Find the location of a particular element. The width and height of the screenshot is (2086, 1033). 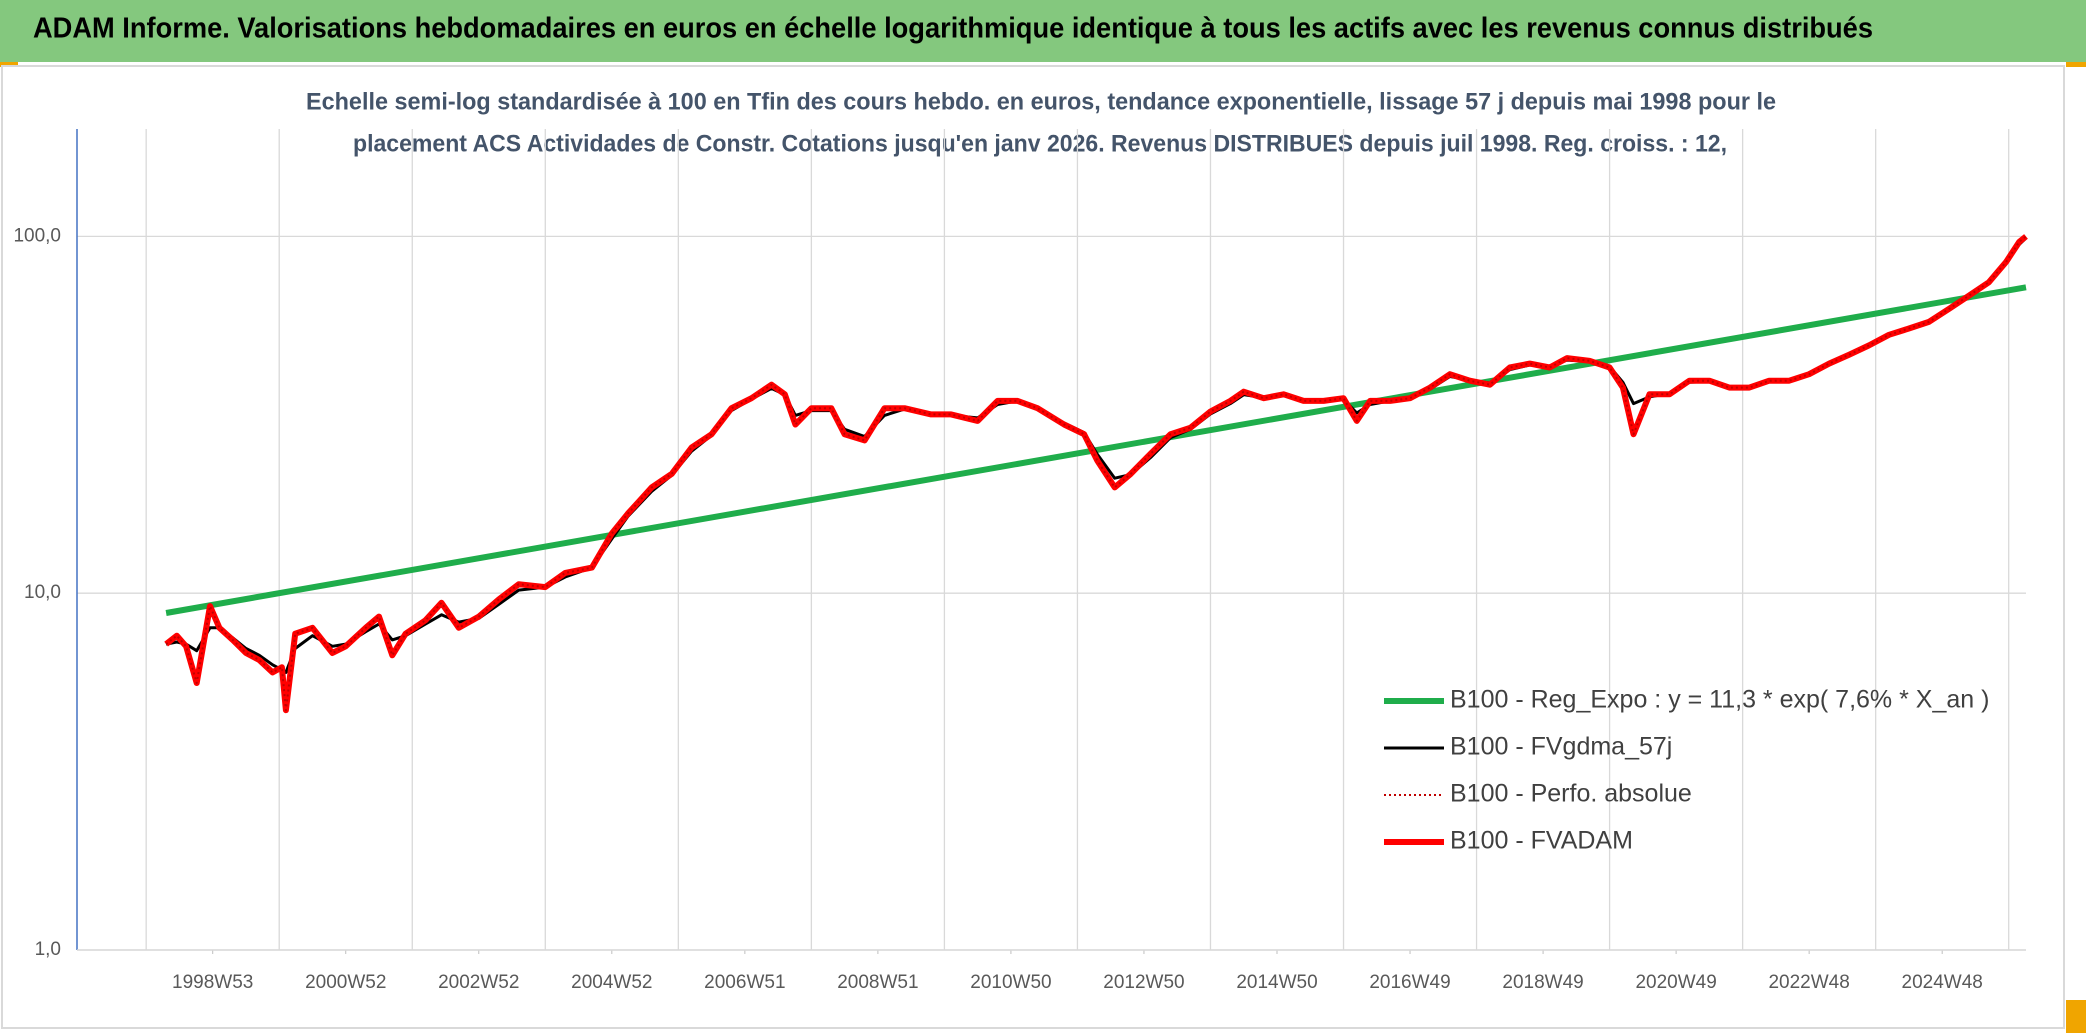

x-tick-label: 2006W51 is located at coordinates (744, 982).